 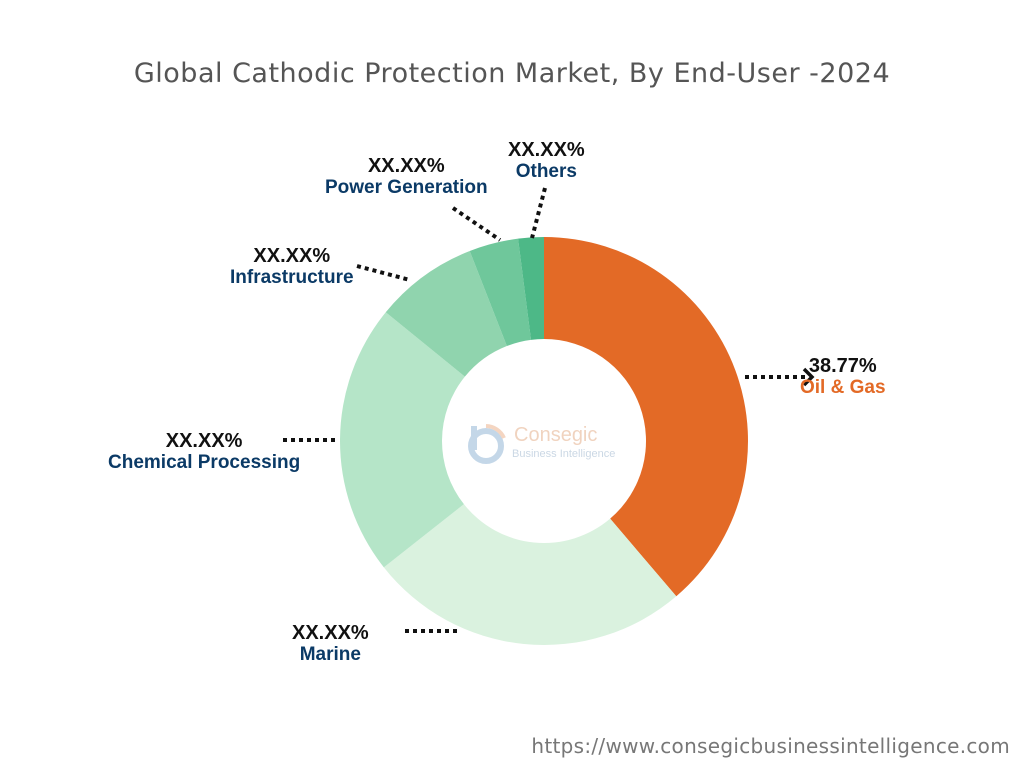 I want to click on slice-marine, so click(x=530, y=575).